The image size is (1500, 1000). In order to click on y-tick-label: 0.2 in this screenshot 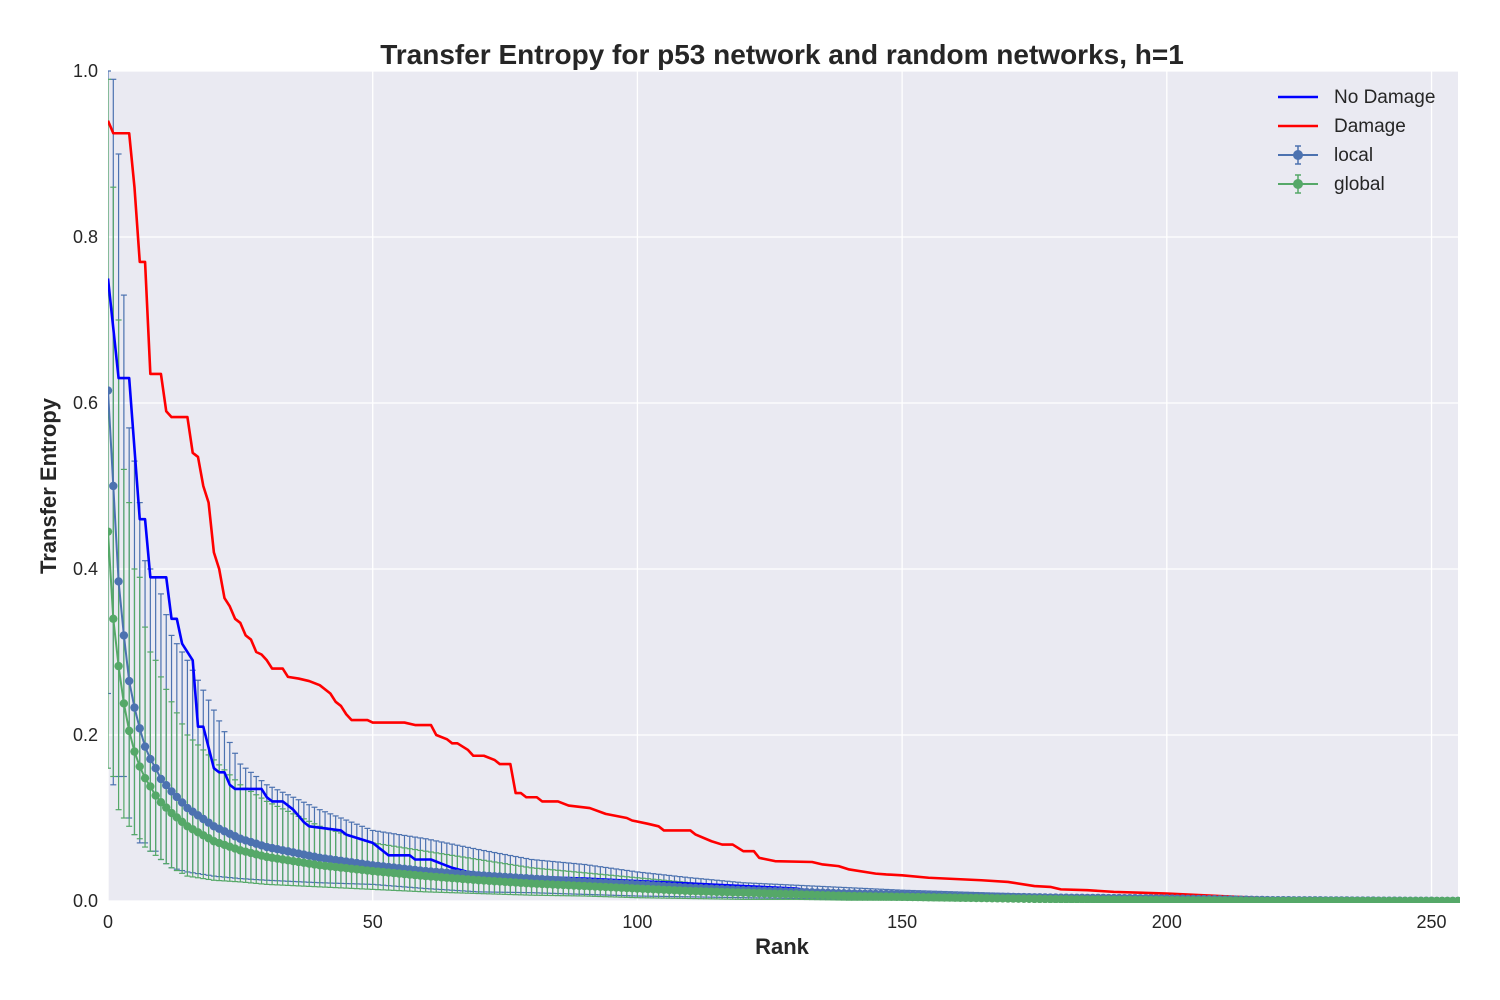, I will do `click(85, 735)`.